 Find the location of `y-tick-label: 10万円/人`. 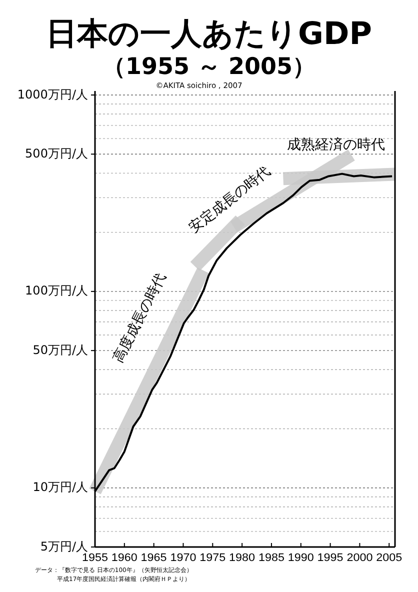

y-tick-label: 10万円/人 is located at coordinates (60, 487).